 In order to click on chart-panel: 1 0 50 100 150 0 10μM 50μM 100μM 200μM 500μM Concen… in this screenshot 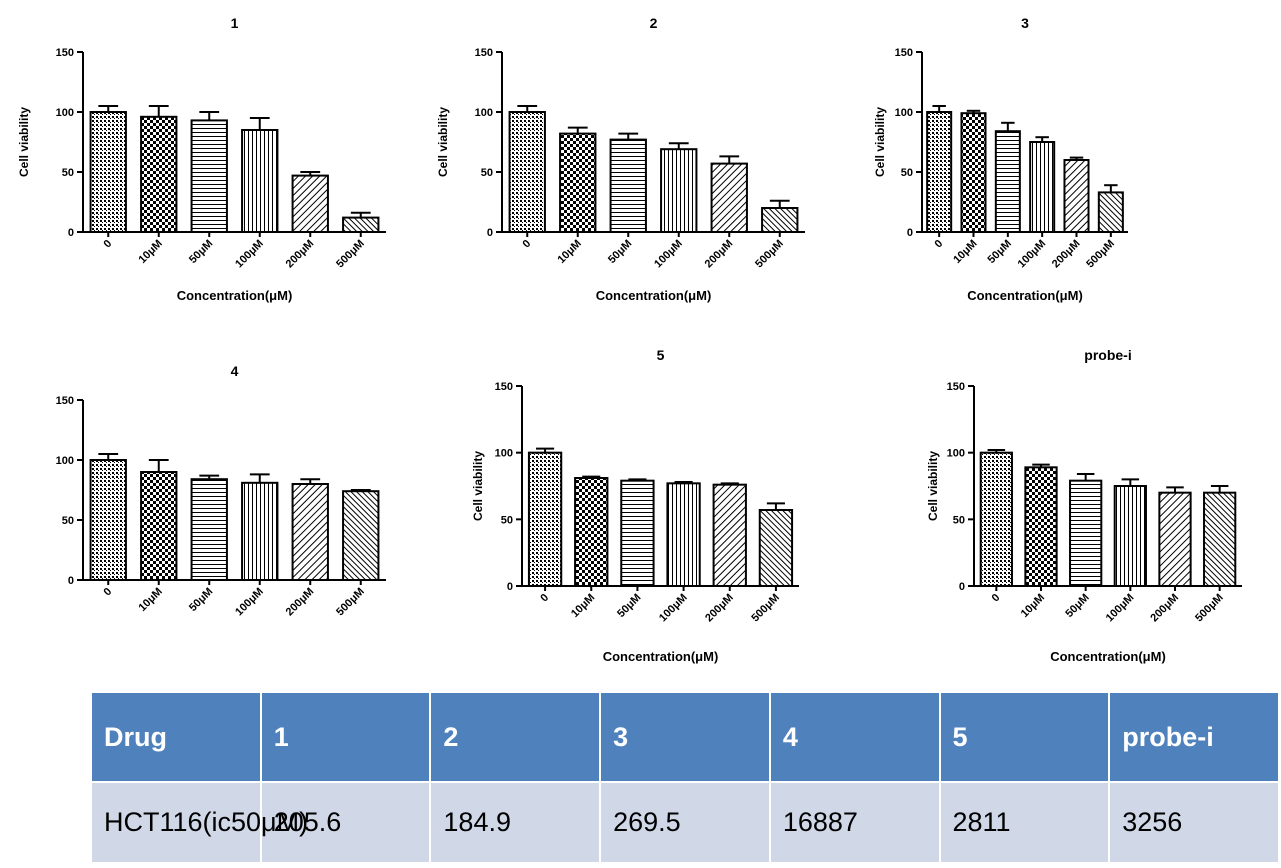, I will do `click(201, 159)`.